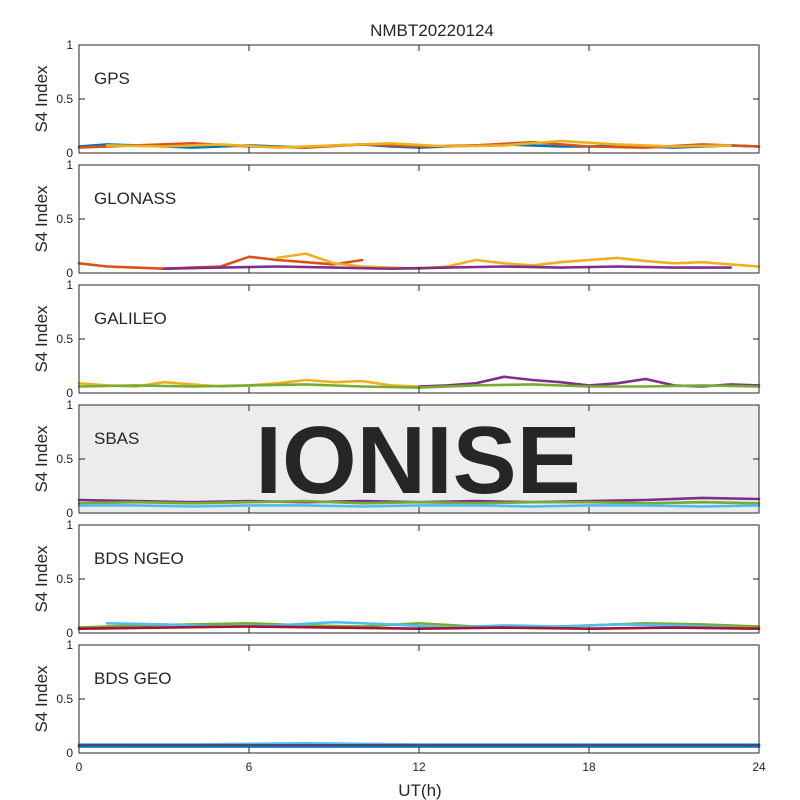 The image size is (800, 800). I want to click on panel-gps: 0 0.5 1 S4 Index GPS, so click(396, 99).